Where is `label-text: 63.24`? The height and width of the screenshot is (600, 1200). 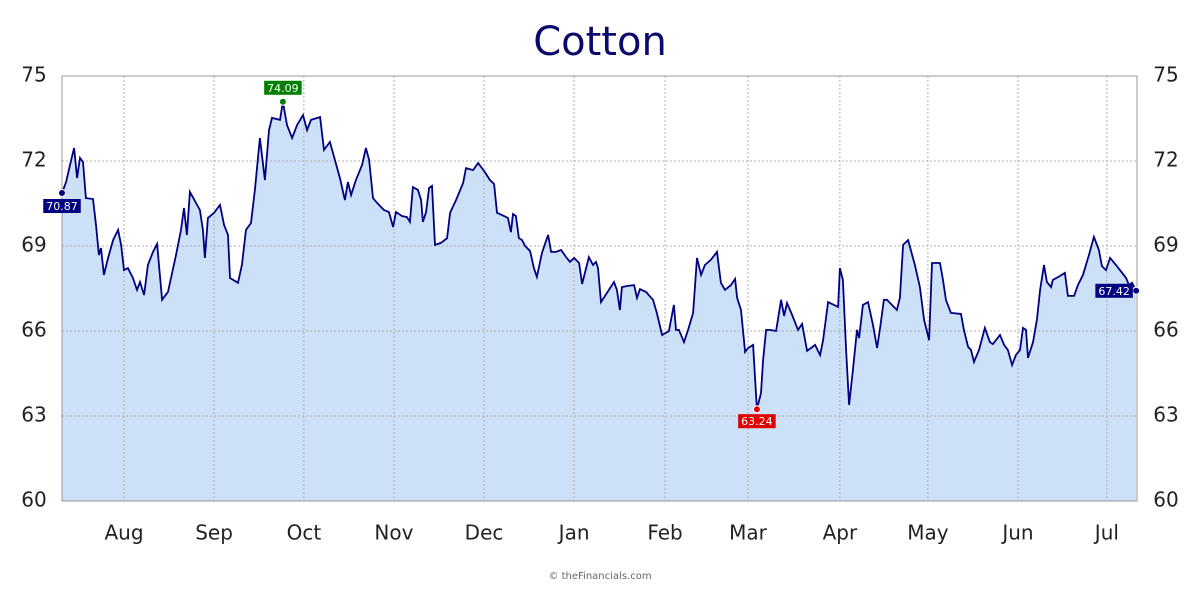
label-text: 63.24 is located at coordinates (757, 421).